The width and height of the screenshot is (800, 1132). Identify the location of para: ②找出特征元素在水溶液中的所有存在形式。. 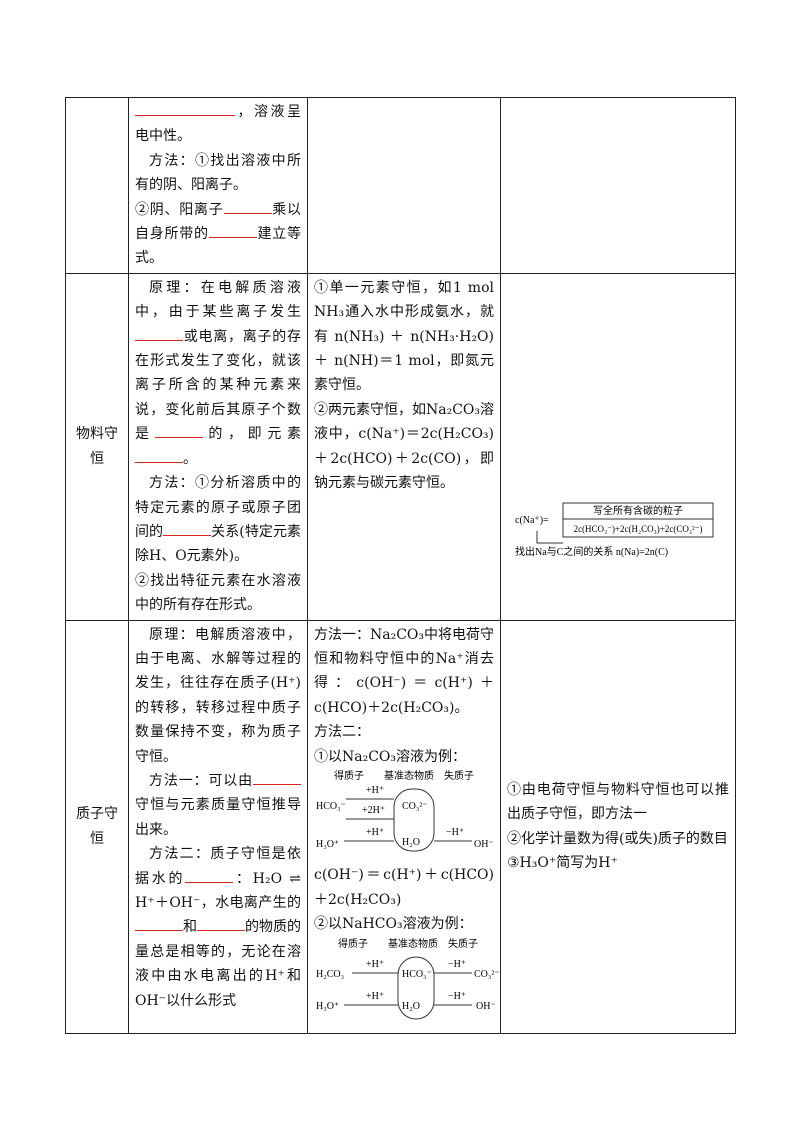
(218, 593).